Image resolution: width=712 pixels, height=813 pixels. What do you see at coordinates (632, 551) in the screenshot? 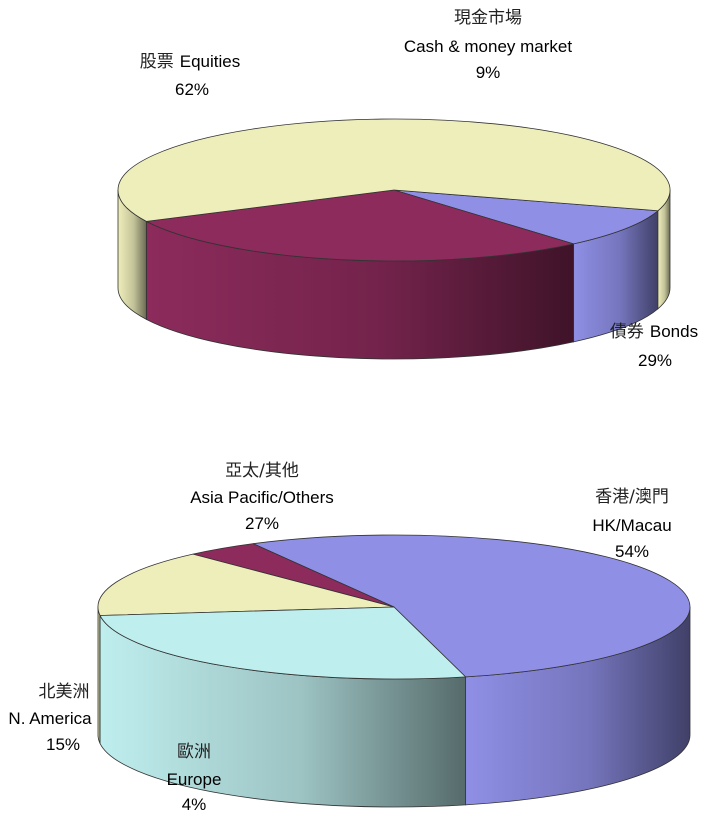
I see `label-hk-macau-pct: 54%` at bounding box center [632, 551].